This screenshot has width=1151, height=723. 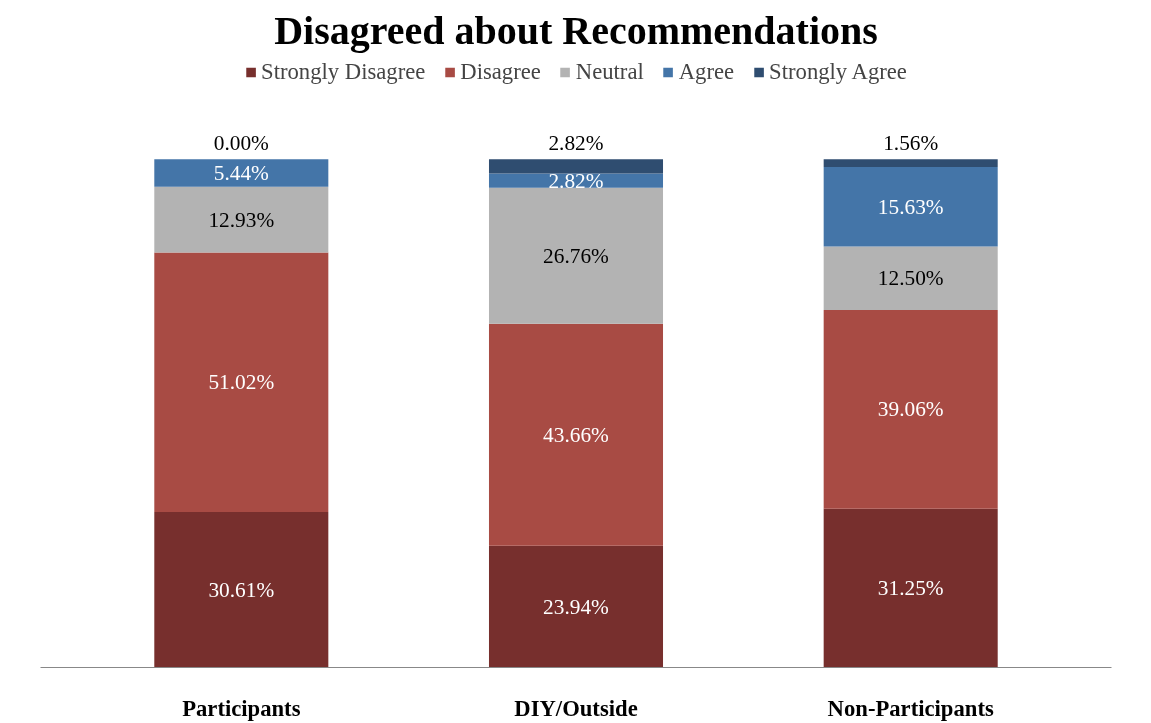 I want to click on x-tick-label: Non-Participants, so click(x=910, y=708).